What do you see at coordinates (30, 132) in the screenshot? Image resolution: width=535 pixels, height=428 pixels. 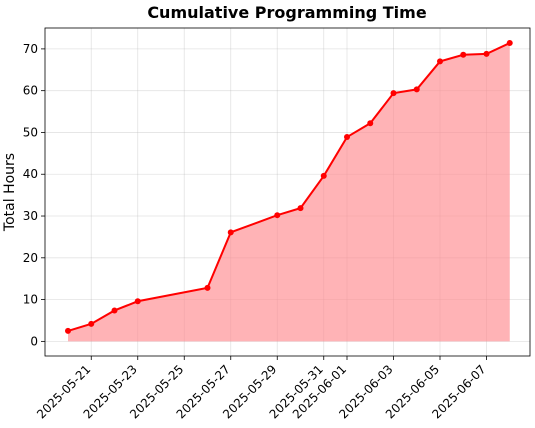 I see `y-tick-label: 50` at bounding box center [30, 132].